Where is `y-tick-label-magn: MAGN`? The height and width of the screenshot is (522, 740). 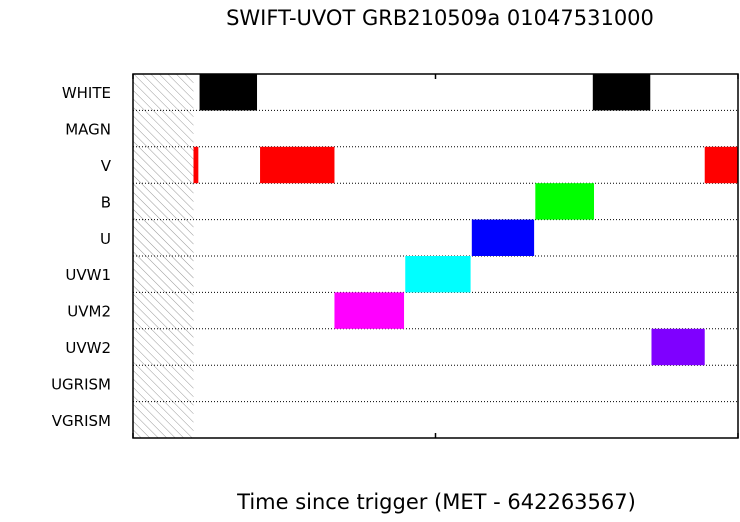 y-tick-label-magn: MAGN is located at coordinates (88, 130).